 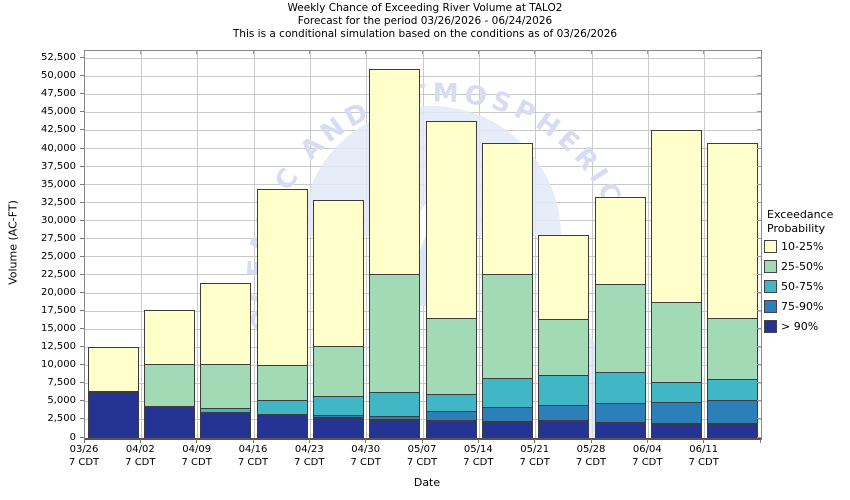 I want to click on y-tick-label: 17,500, so click(x=58, y=311).